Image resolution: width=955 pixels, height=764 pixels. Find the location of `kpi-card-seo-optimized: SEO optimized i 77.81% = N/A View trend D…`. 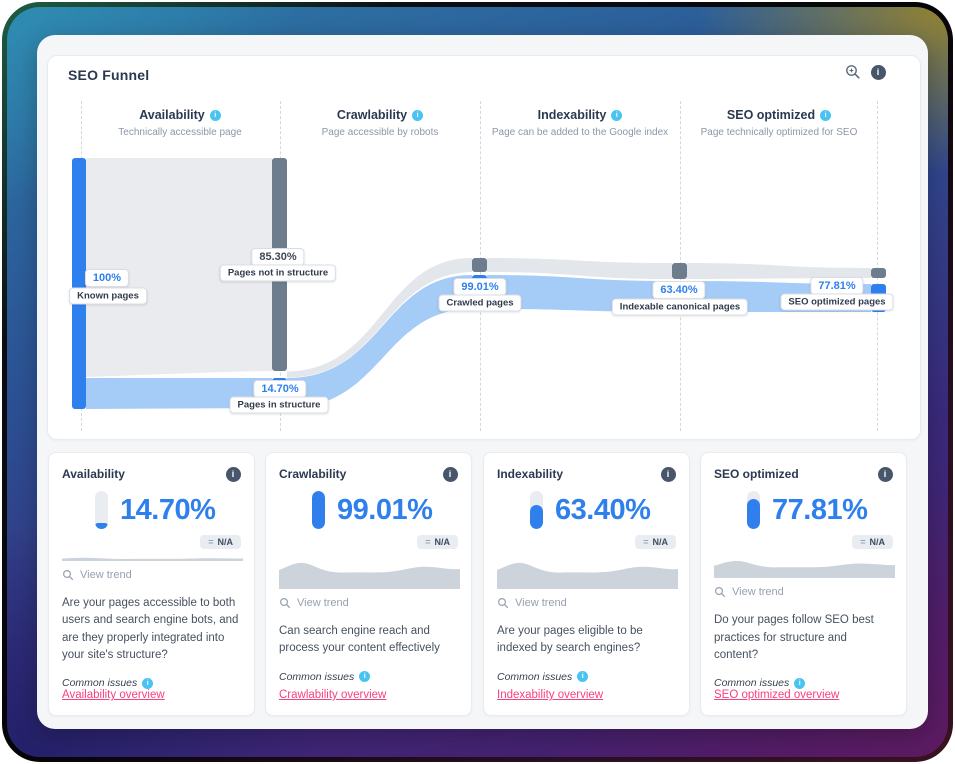

kpi-card-seo-optimized: SEO optimized i 77.81% = N/A View trend D… is located at coordinates (803, 584).